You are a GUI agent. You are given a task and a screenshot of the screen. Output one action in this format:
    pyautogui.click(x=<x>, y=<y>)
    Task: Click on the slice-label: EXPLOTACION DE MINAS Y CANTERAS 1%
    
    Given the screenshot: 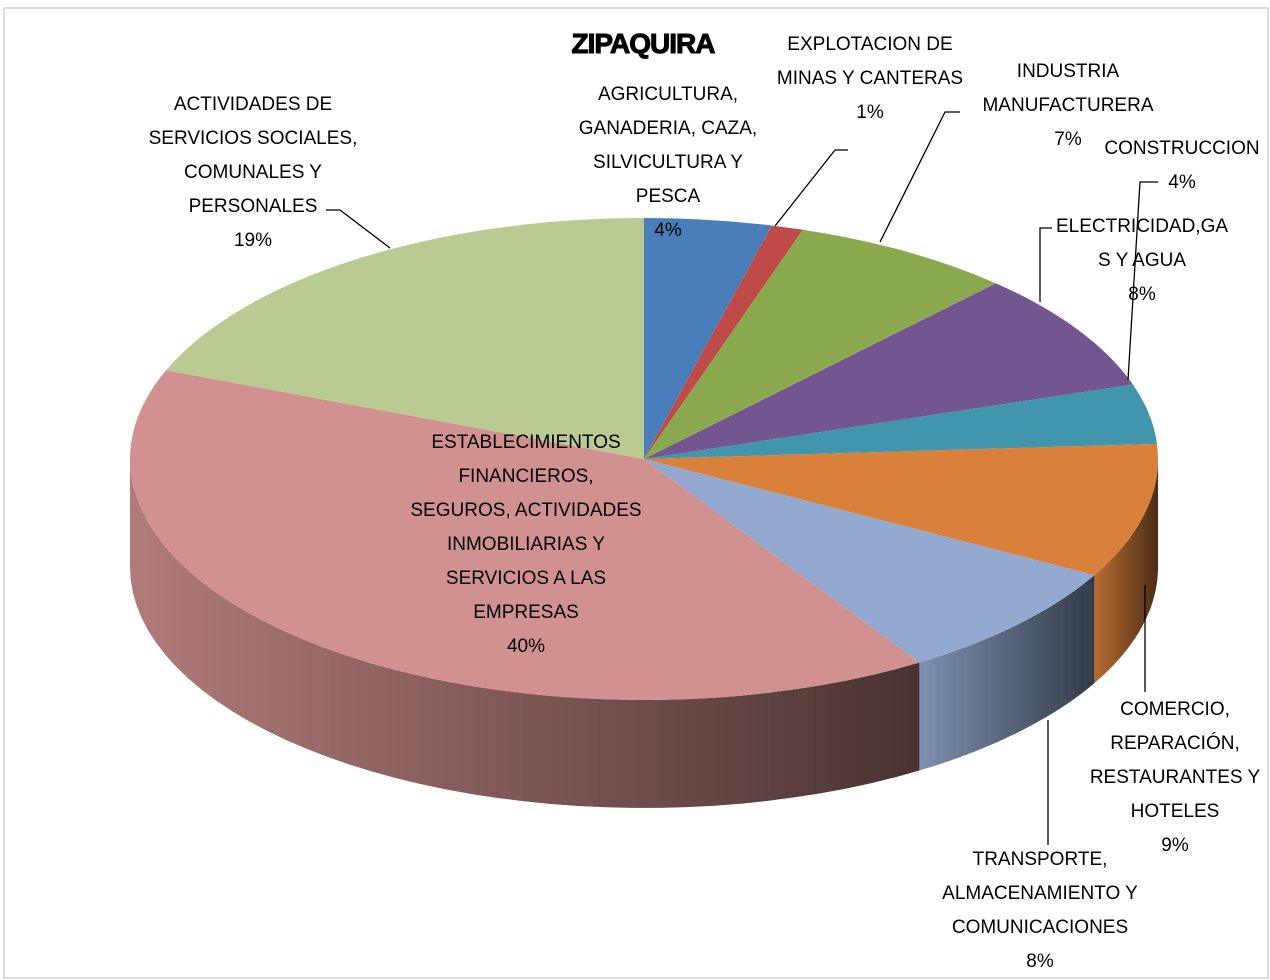 What is the action you would take?
    pyautogui.click(x=870, y=79)
    